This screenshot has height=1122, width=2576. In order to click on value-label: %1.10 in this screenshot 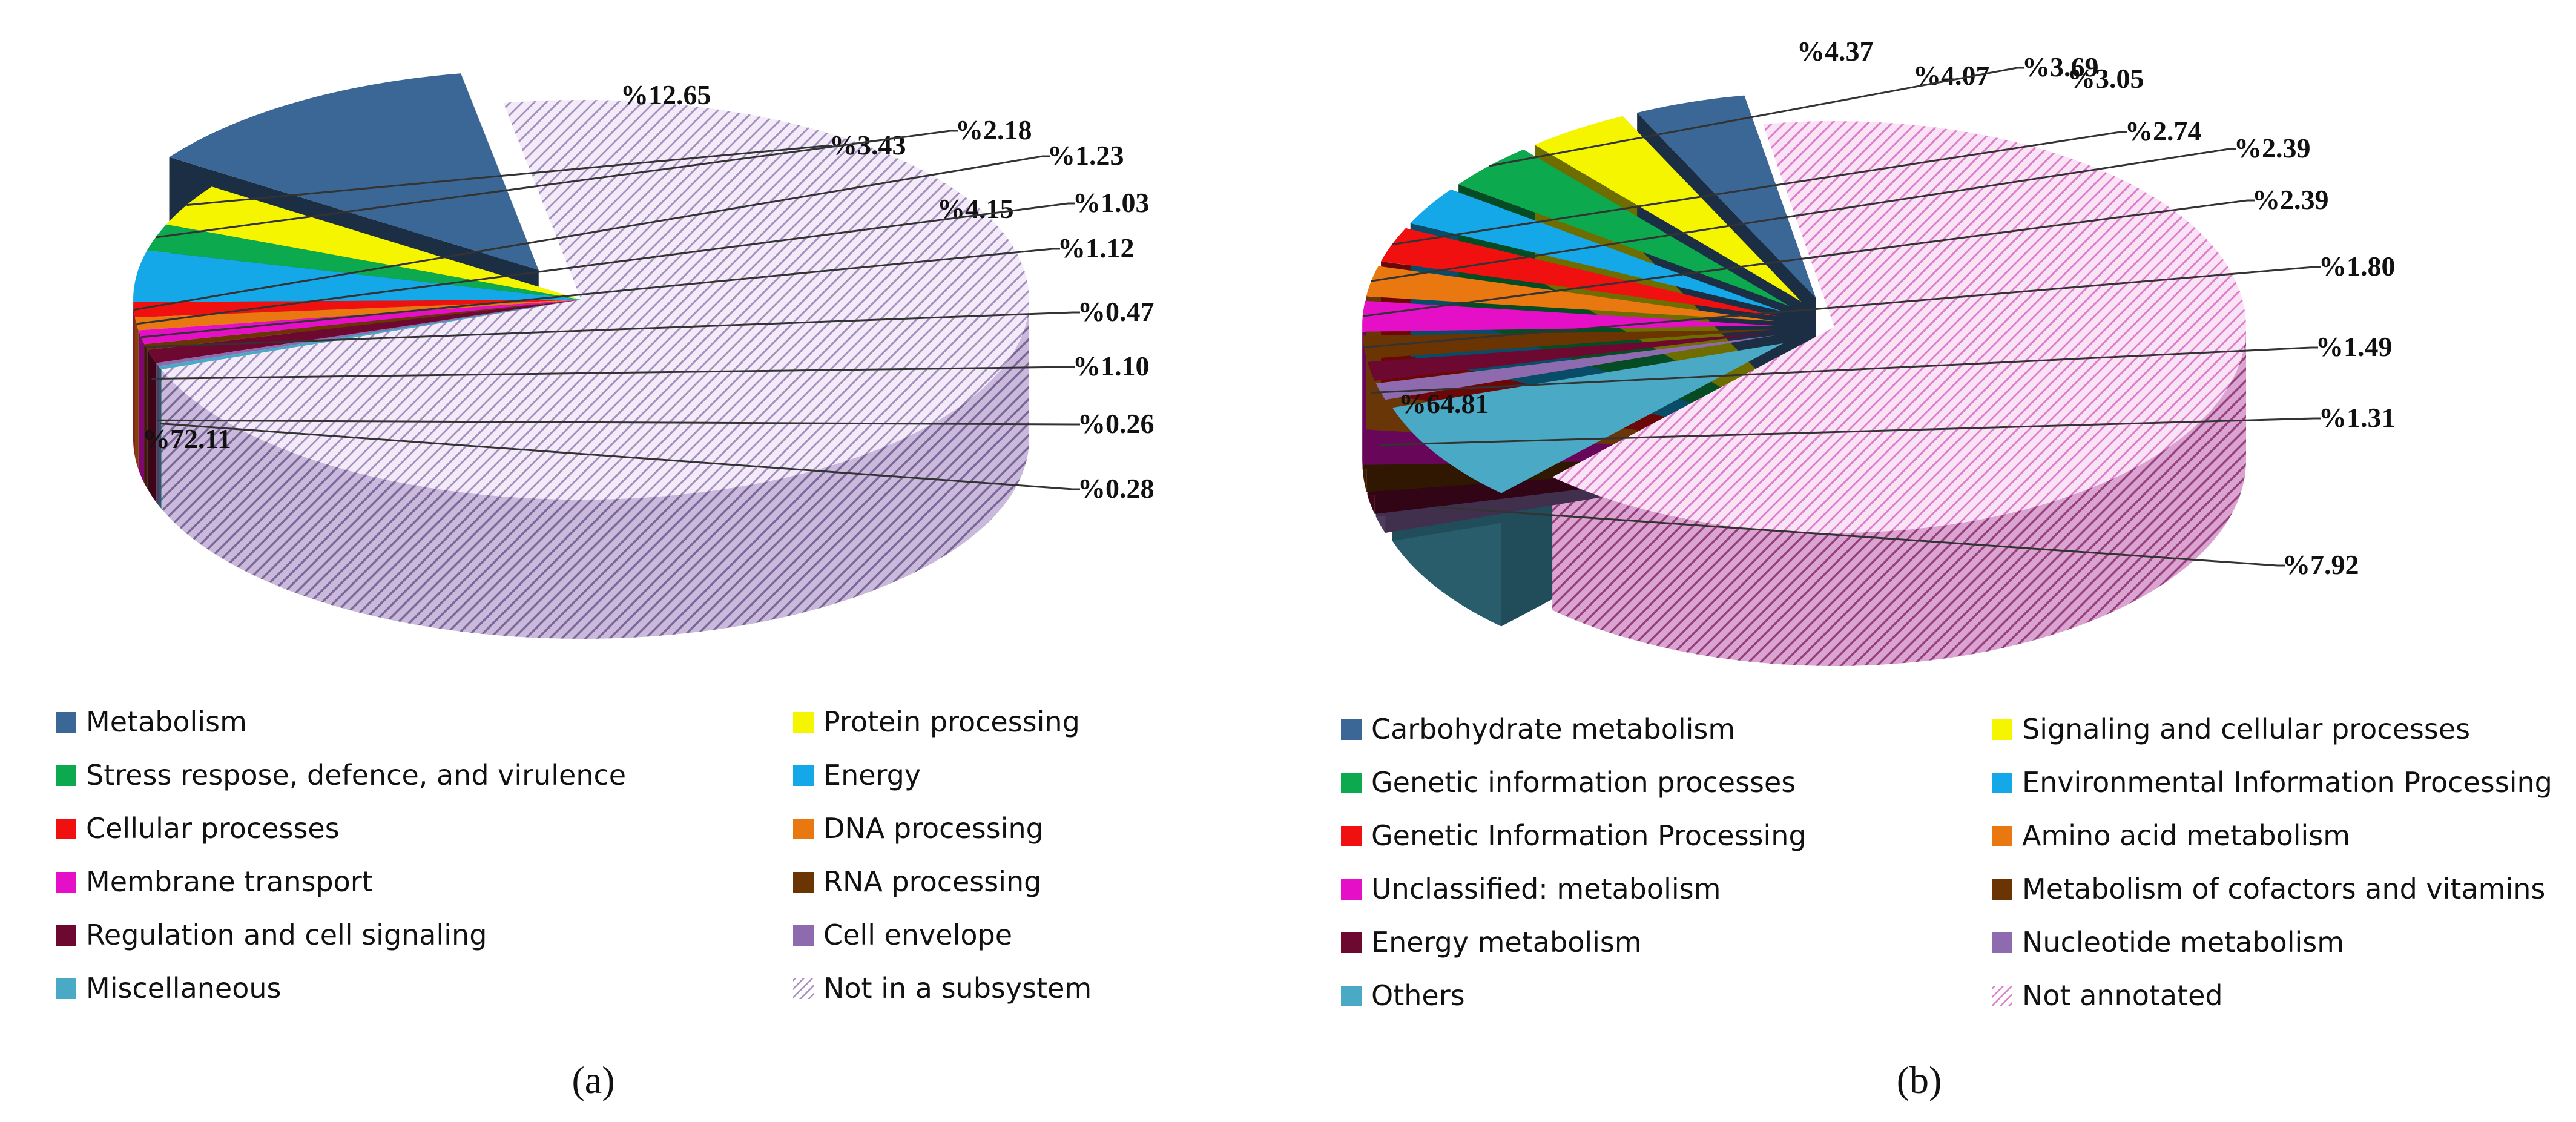, I will do `click(1111, 366)`.